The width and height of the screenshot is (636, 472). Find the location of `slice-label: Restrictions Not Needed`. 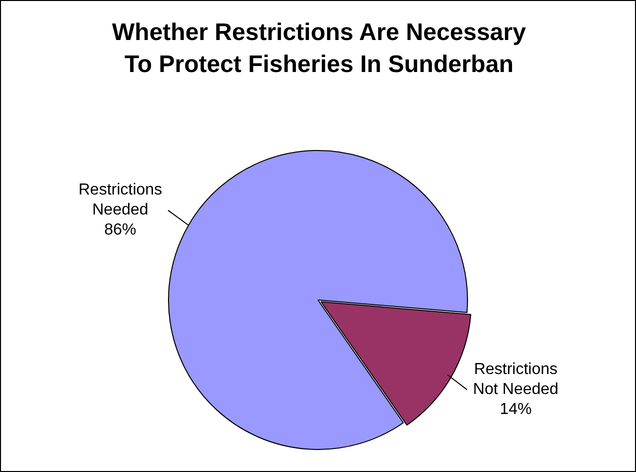

slice-label: Restrictions Not Needed is located at coordinates (515, 379).